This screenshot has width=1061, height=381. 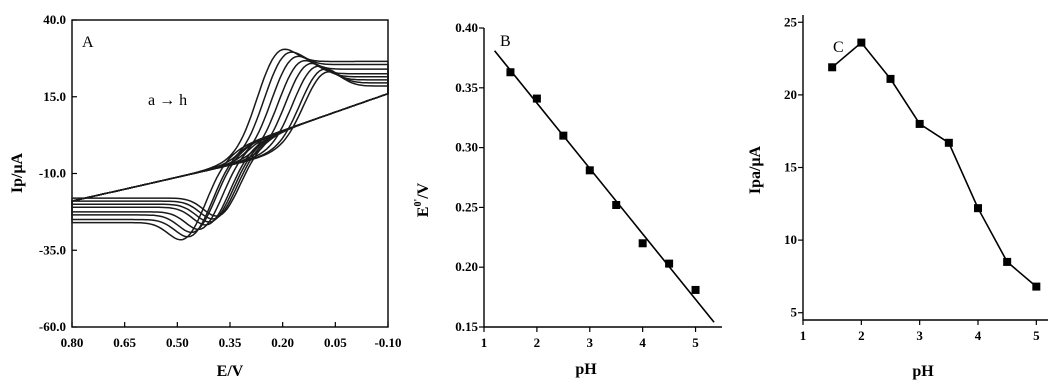 What do you see at coordinates (505, 41) in the screenshot?
I see `panel-b-label: B` at bounding box center [505, 41].